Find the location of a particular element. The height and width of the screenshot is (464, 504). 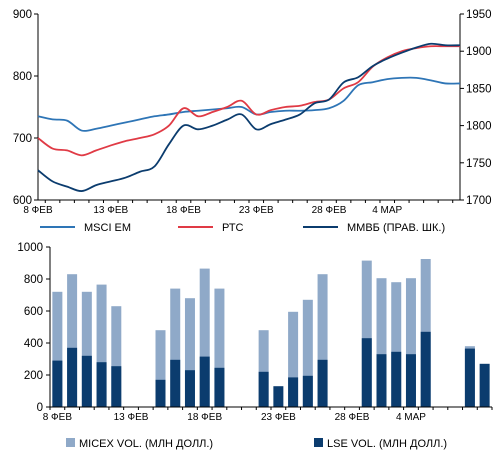

legend-label-2: РТС is located at coordinates (233, 228).